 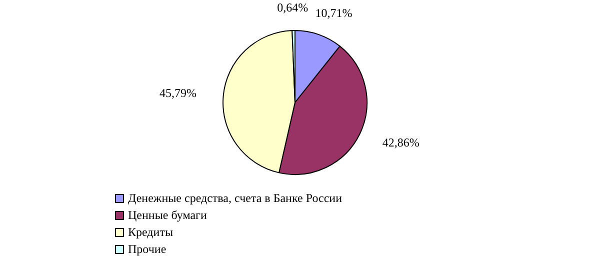 What do you see at coordinates (333, 13) in the screenshot?
I see `data-label: 10,71%` at bounding box center [333, 13].